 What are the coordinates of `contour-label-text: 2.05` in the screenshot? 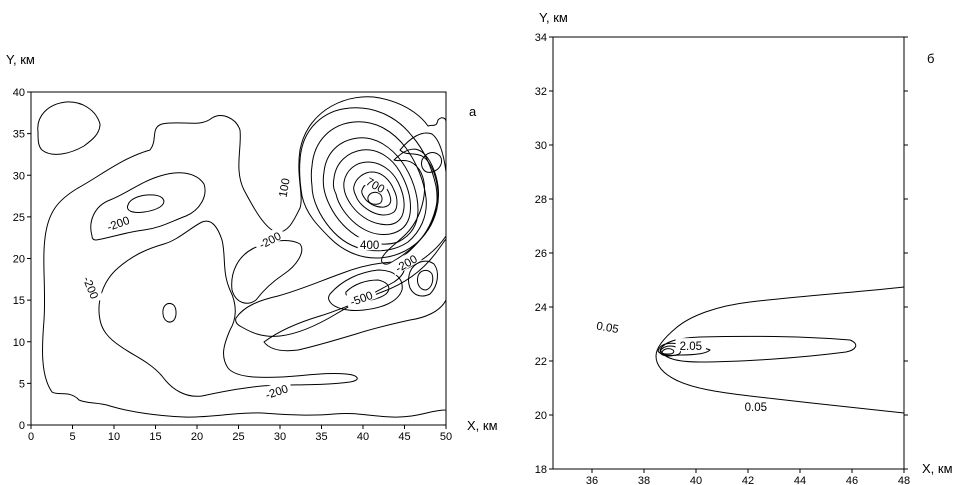 It's located at (691, 347).